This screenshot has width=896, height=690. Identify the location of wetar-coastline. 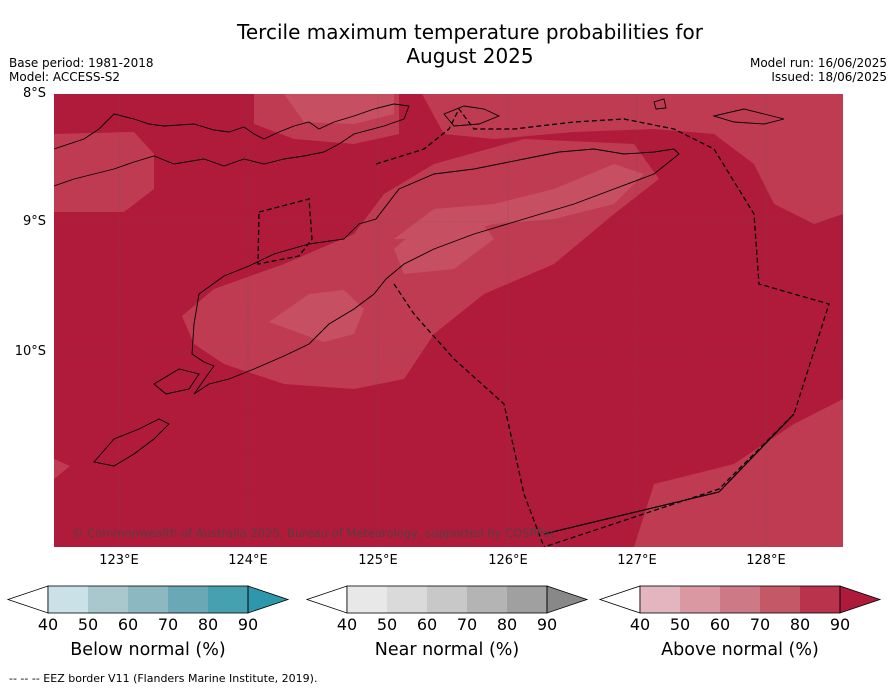
(472, 116).